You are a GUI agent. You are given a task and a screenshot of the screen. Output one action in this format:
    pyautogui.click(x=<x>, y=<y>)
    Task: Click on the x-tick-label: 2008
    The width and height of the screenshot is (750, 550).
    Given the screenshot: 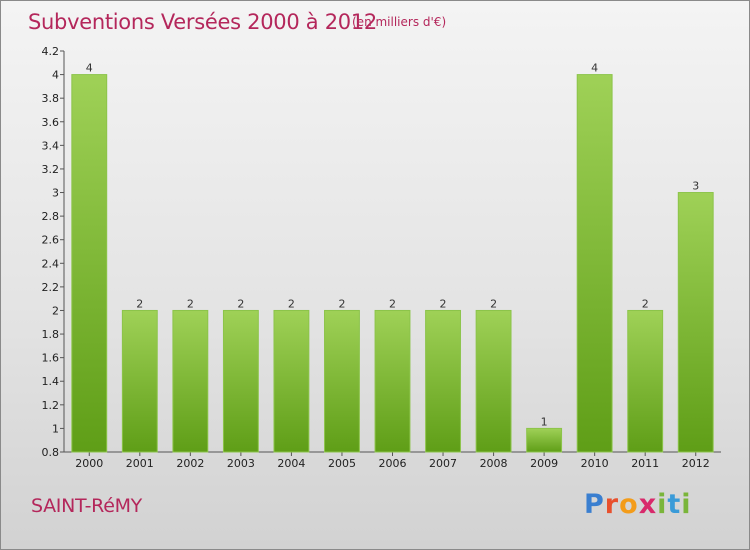 What is the action you would take?
    pyautogui.click(x=494, y=463)
    